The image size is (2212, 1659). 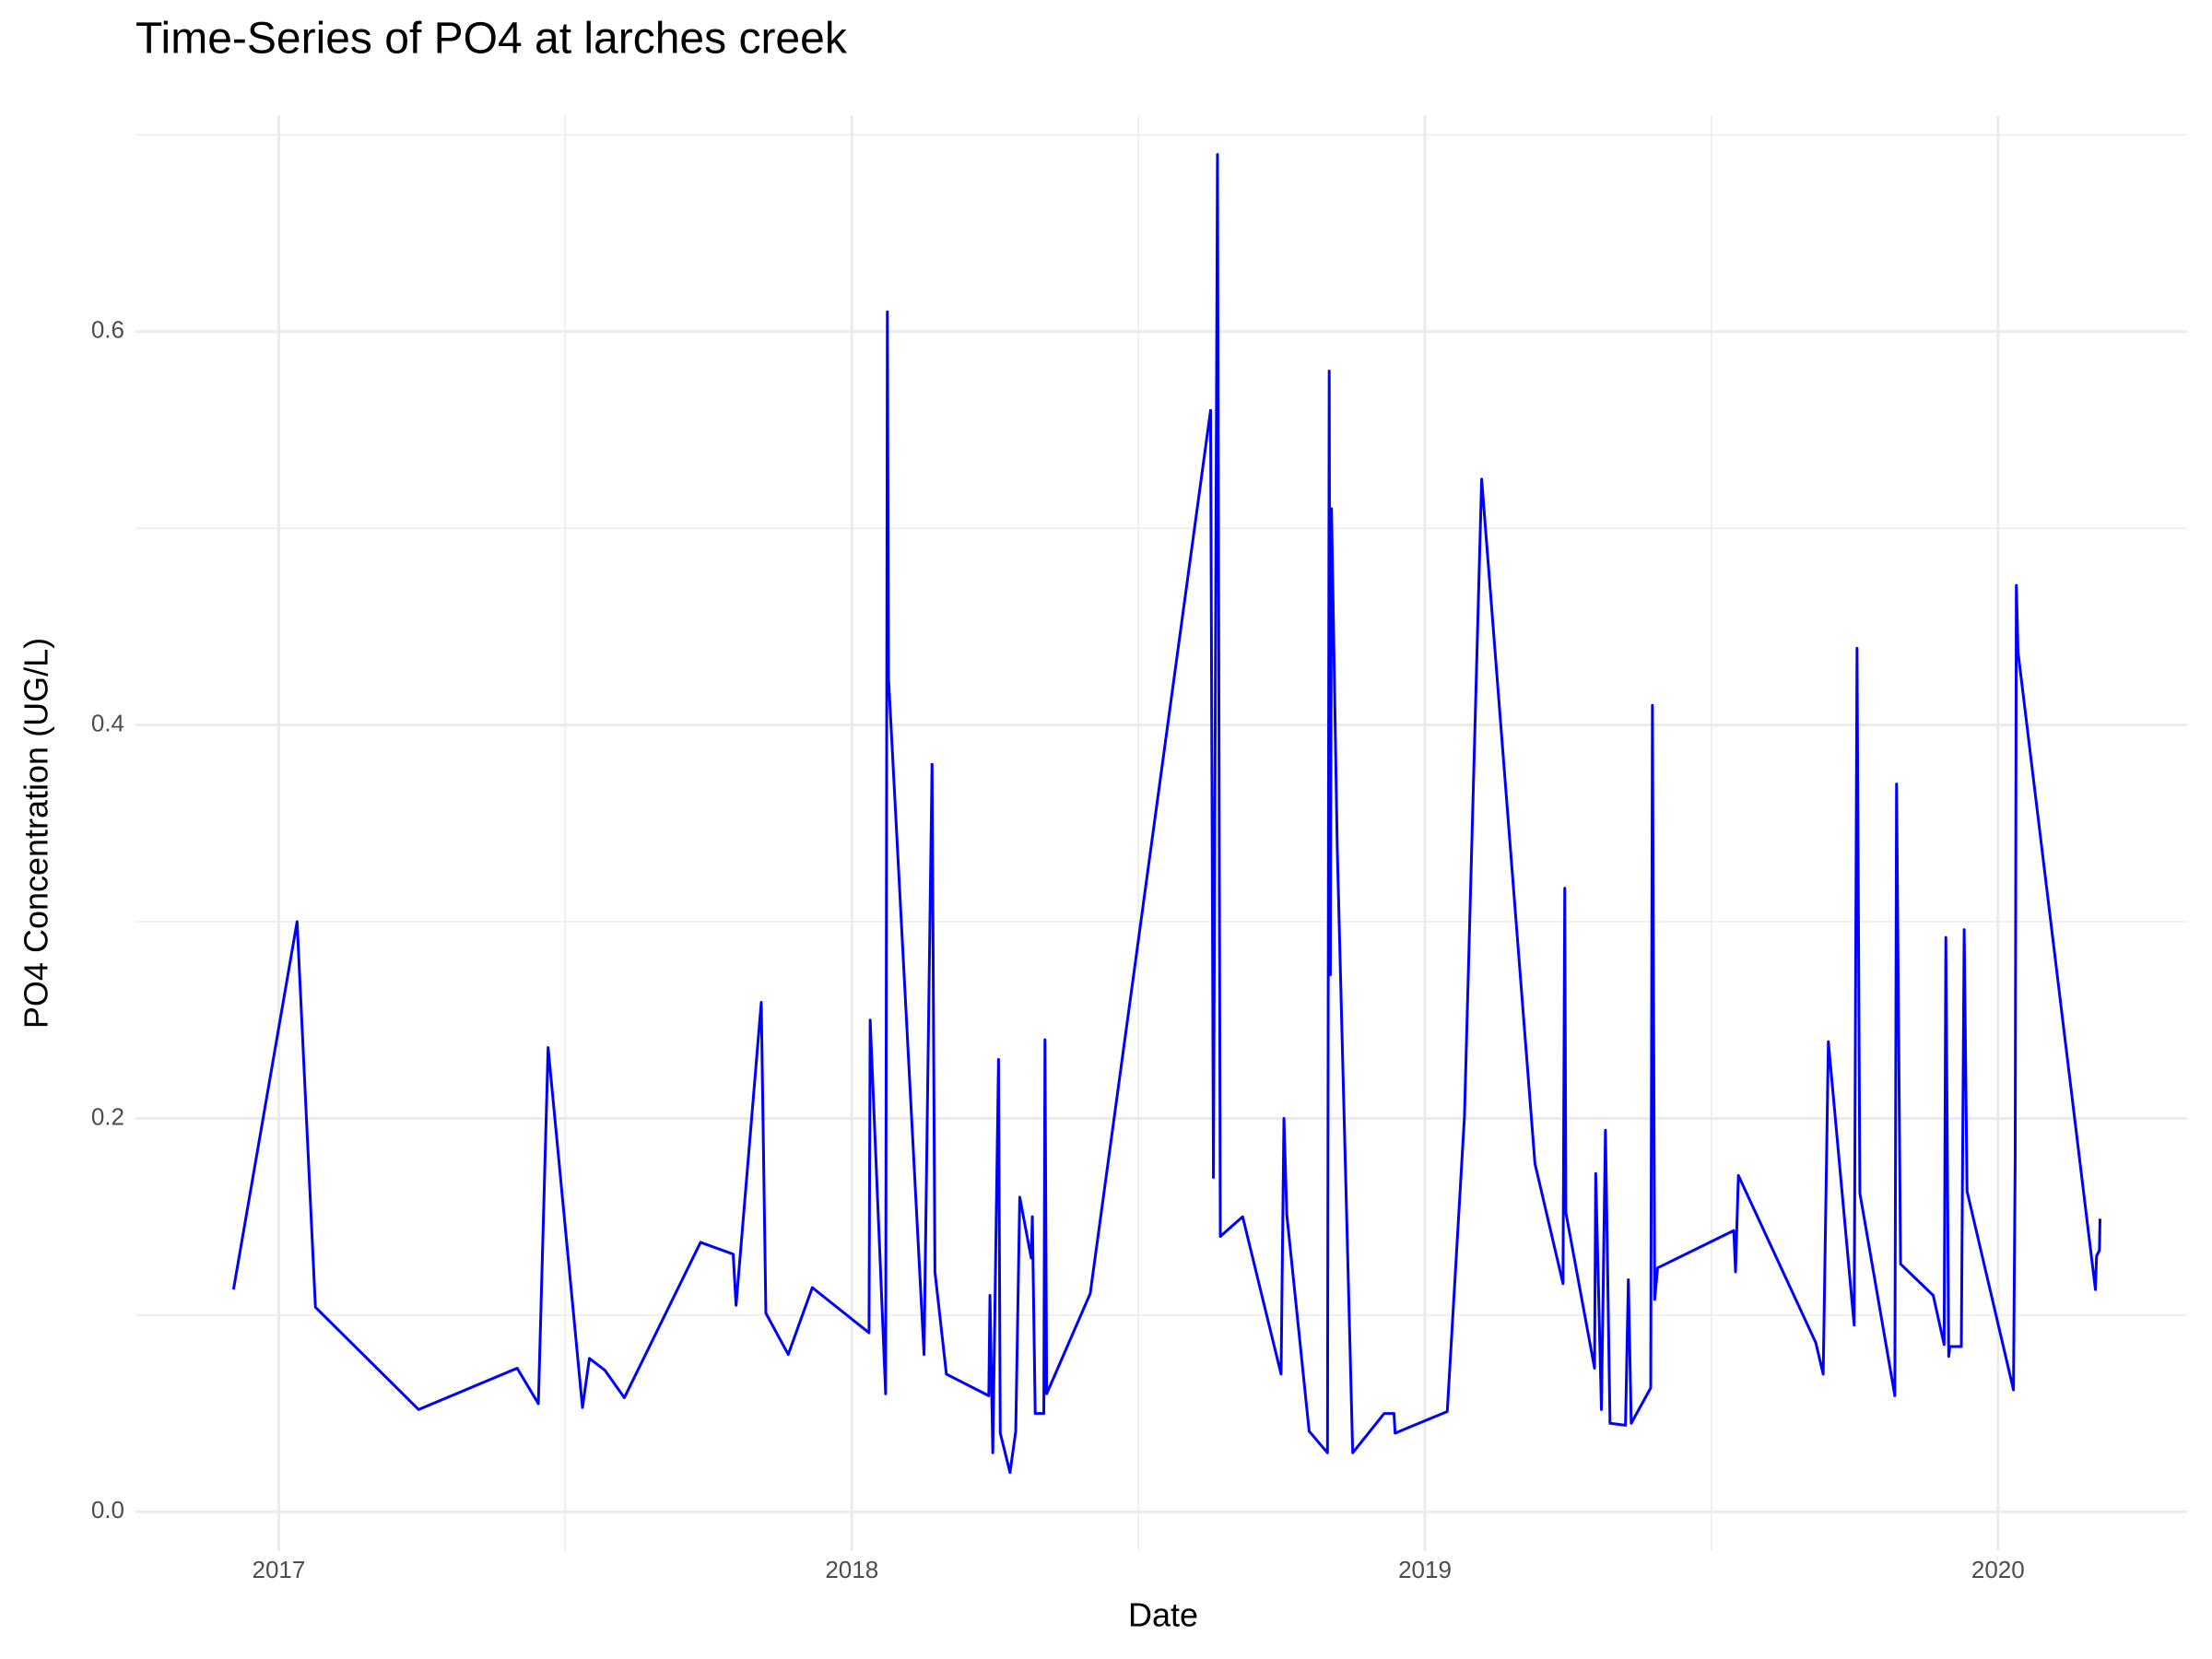 What do you see at coordinates (107, 330) in the screenshot?
I see `y-tick-label: 0.6` at bounding box center [107, 330].